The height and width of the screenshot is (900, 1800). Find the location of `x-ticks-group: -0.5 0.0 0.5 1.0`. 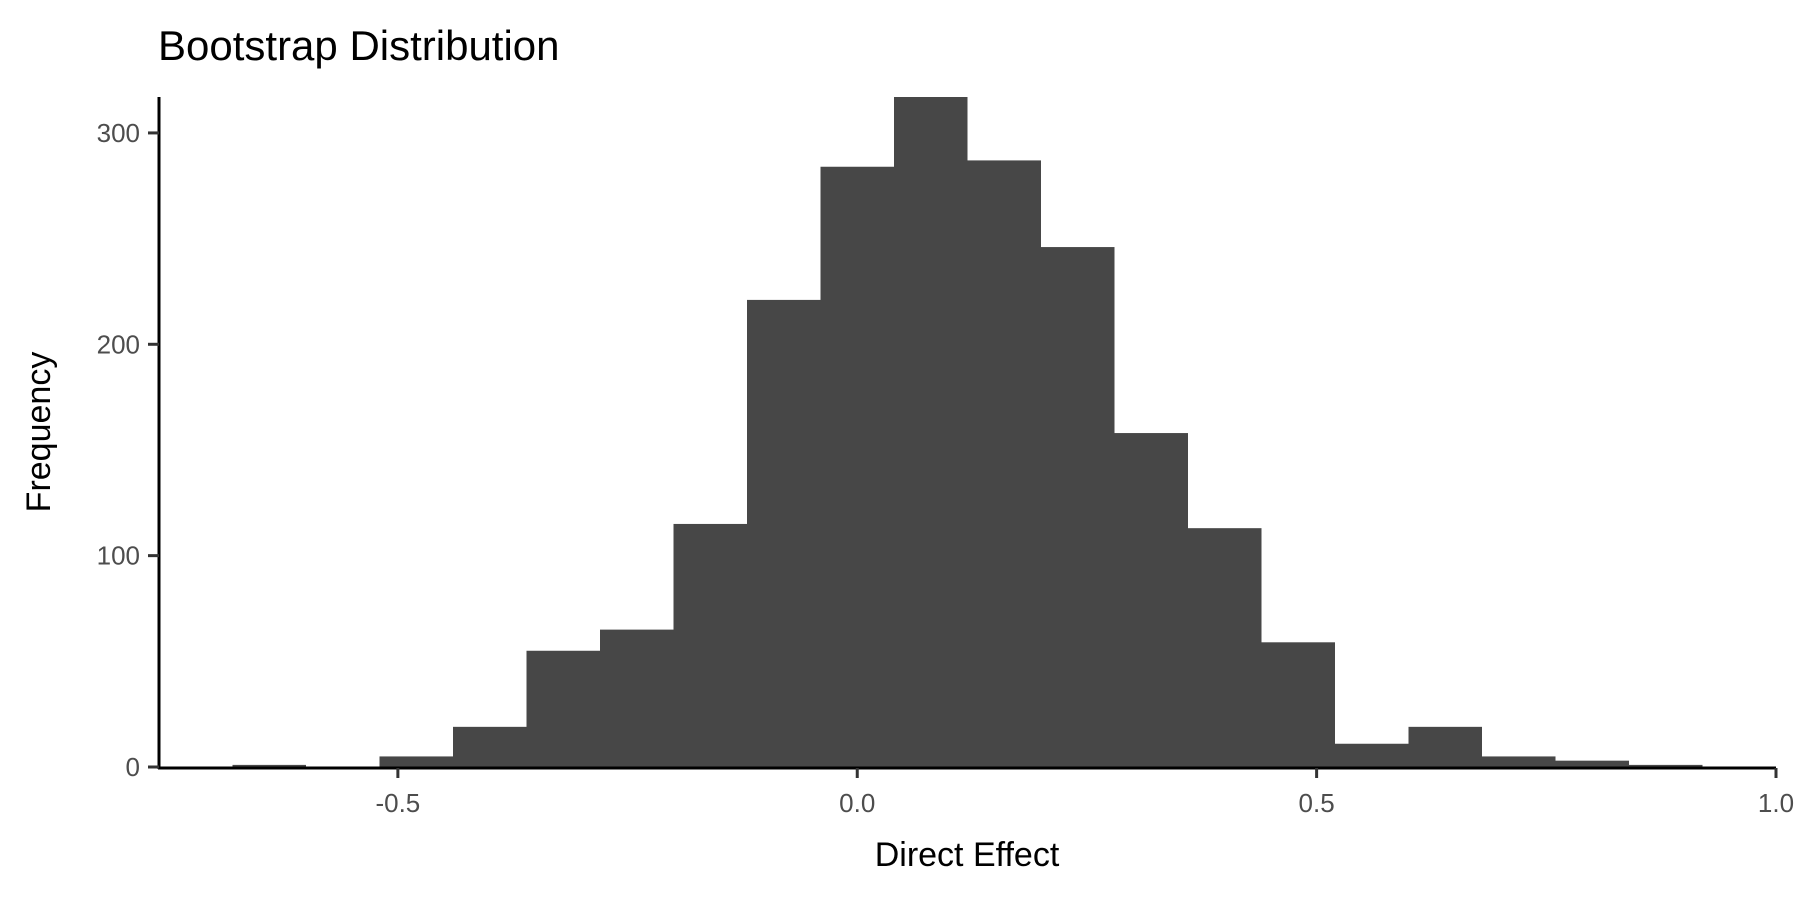

x-ticks-group: -0.5 0.0 0.5 1.0 is located at coordinates (1084, 793).